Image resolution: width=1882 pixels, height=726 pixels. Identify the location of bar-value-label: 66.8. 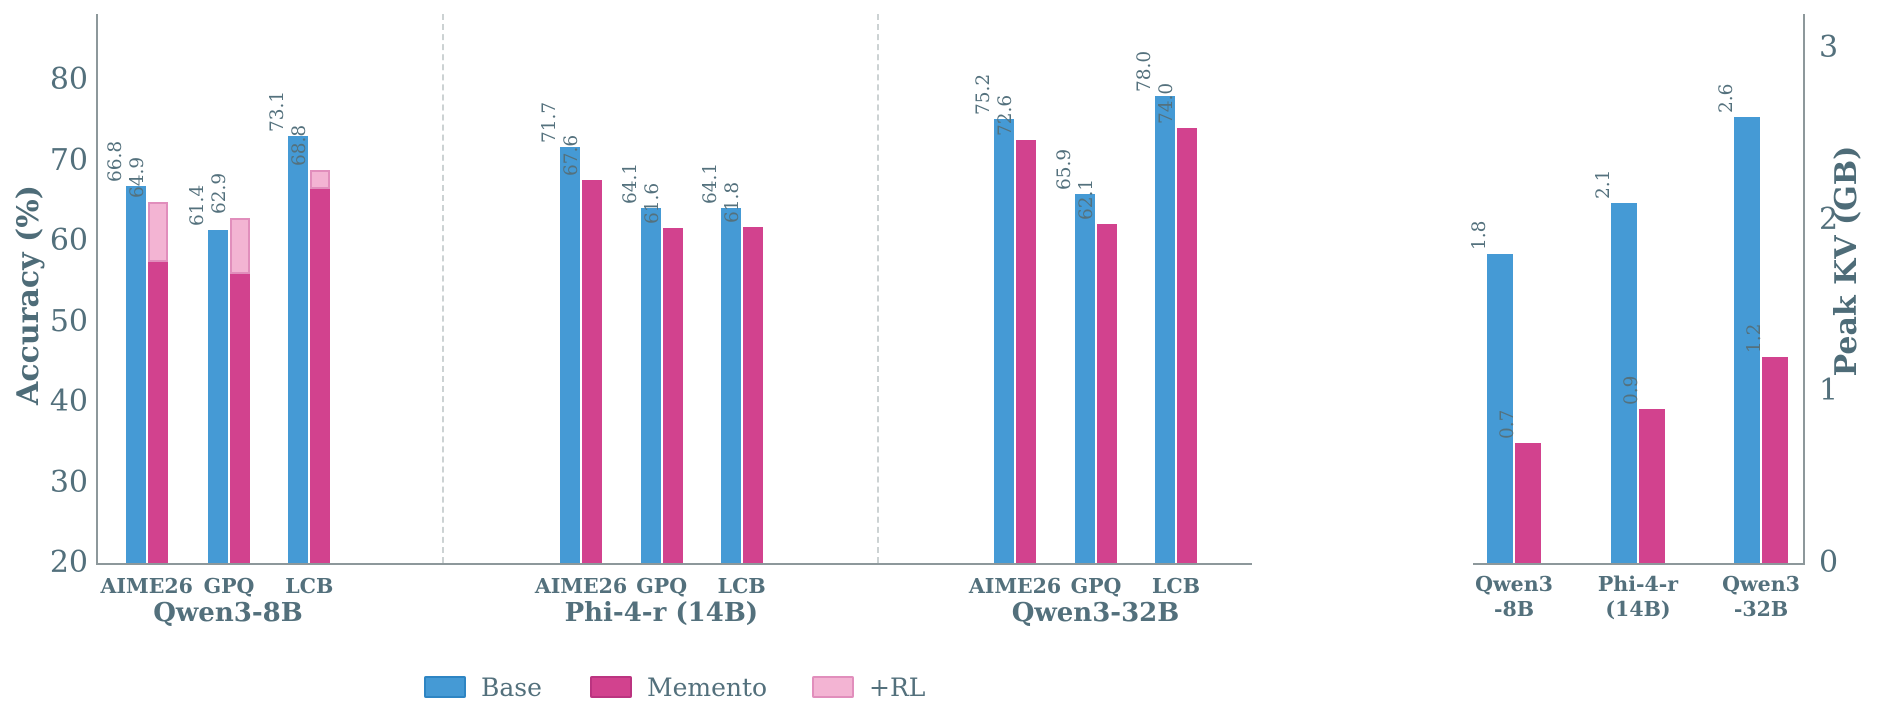
(115, 162).